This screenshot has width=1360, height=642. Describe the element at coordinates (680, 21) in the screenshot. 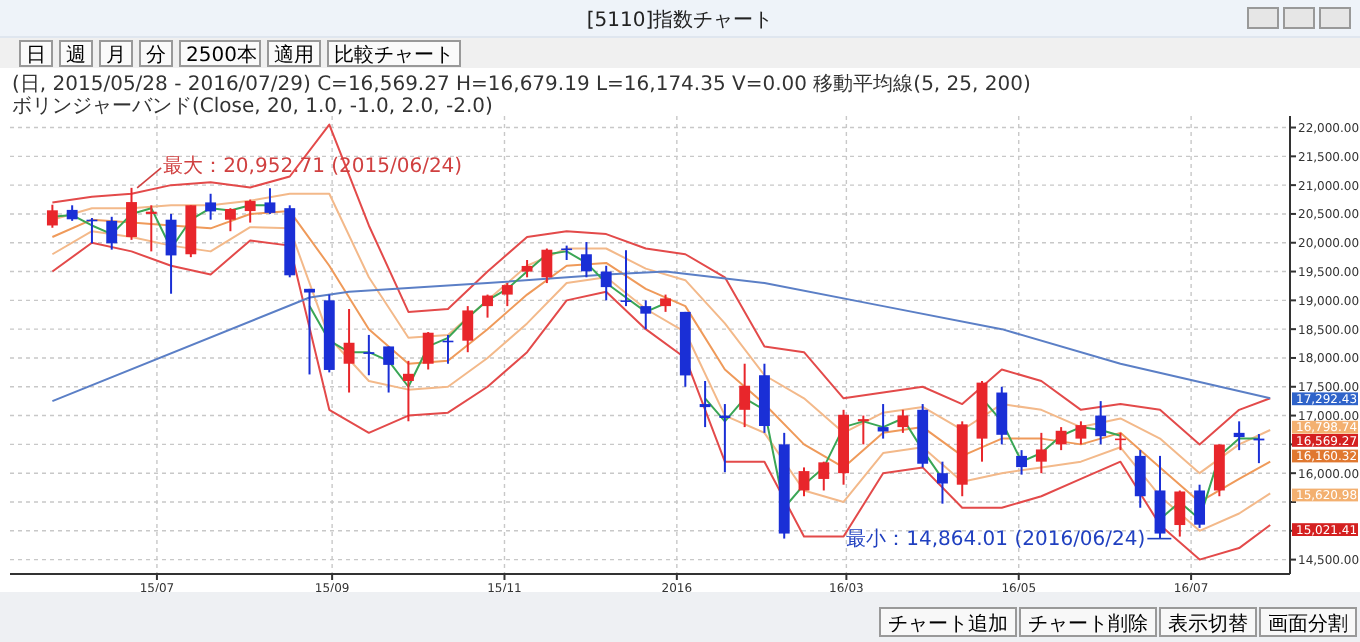

I see `title: [5110]指数チャート` at that location.